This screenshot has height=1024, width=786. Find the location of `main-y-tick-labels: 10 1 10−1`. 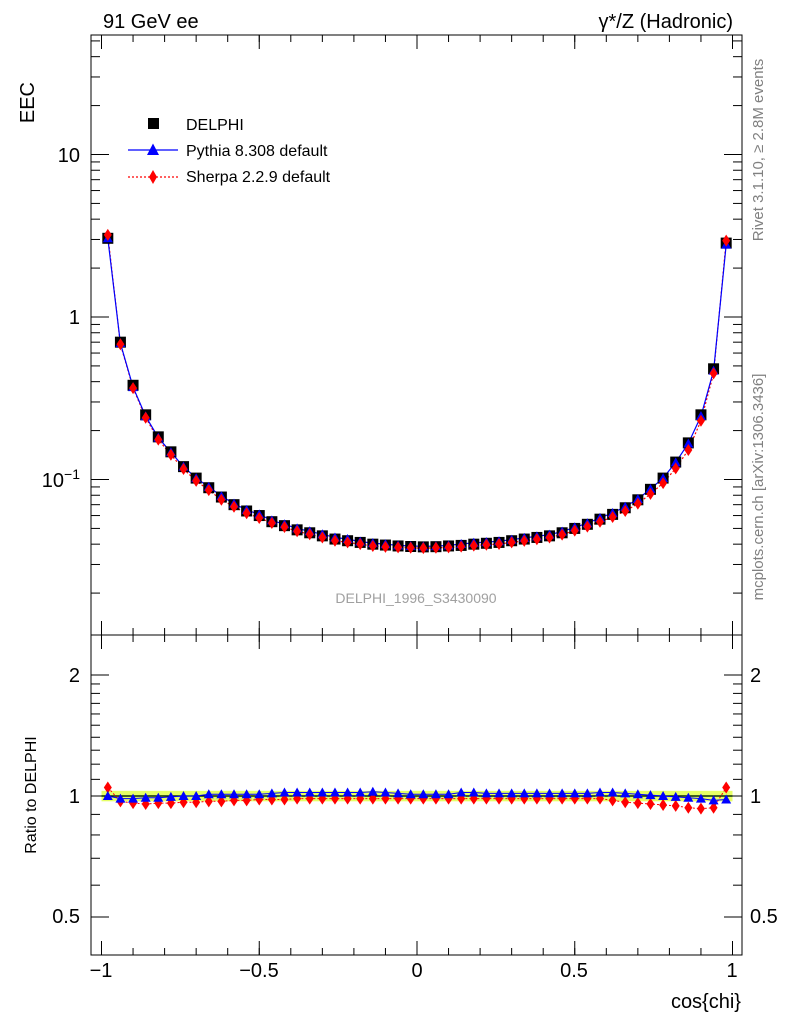

main-y-tick-labels: 10 1 10−1 is located at coordinates (61, 318).